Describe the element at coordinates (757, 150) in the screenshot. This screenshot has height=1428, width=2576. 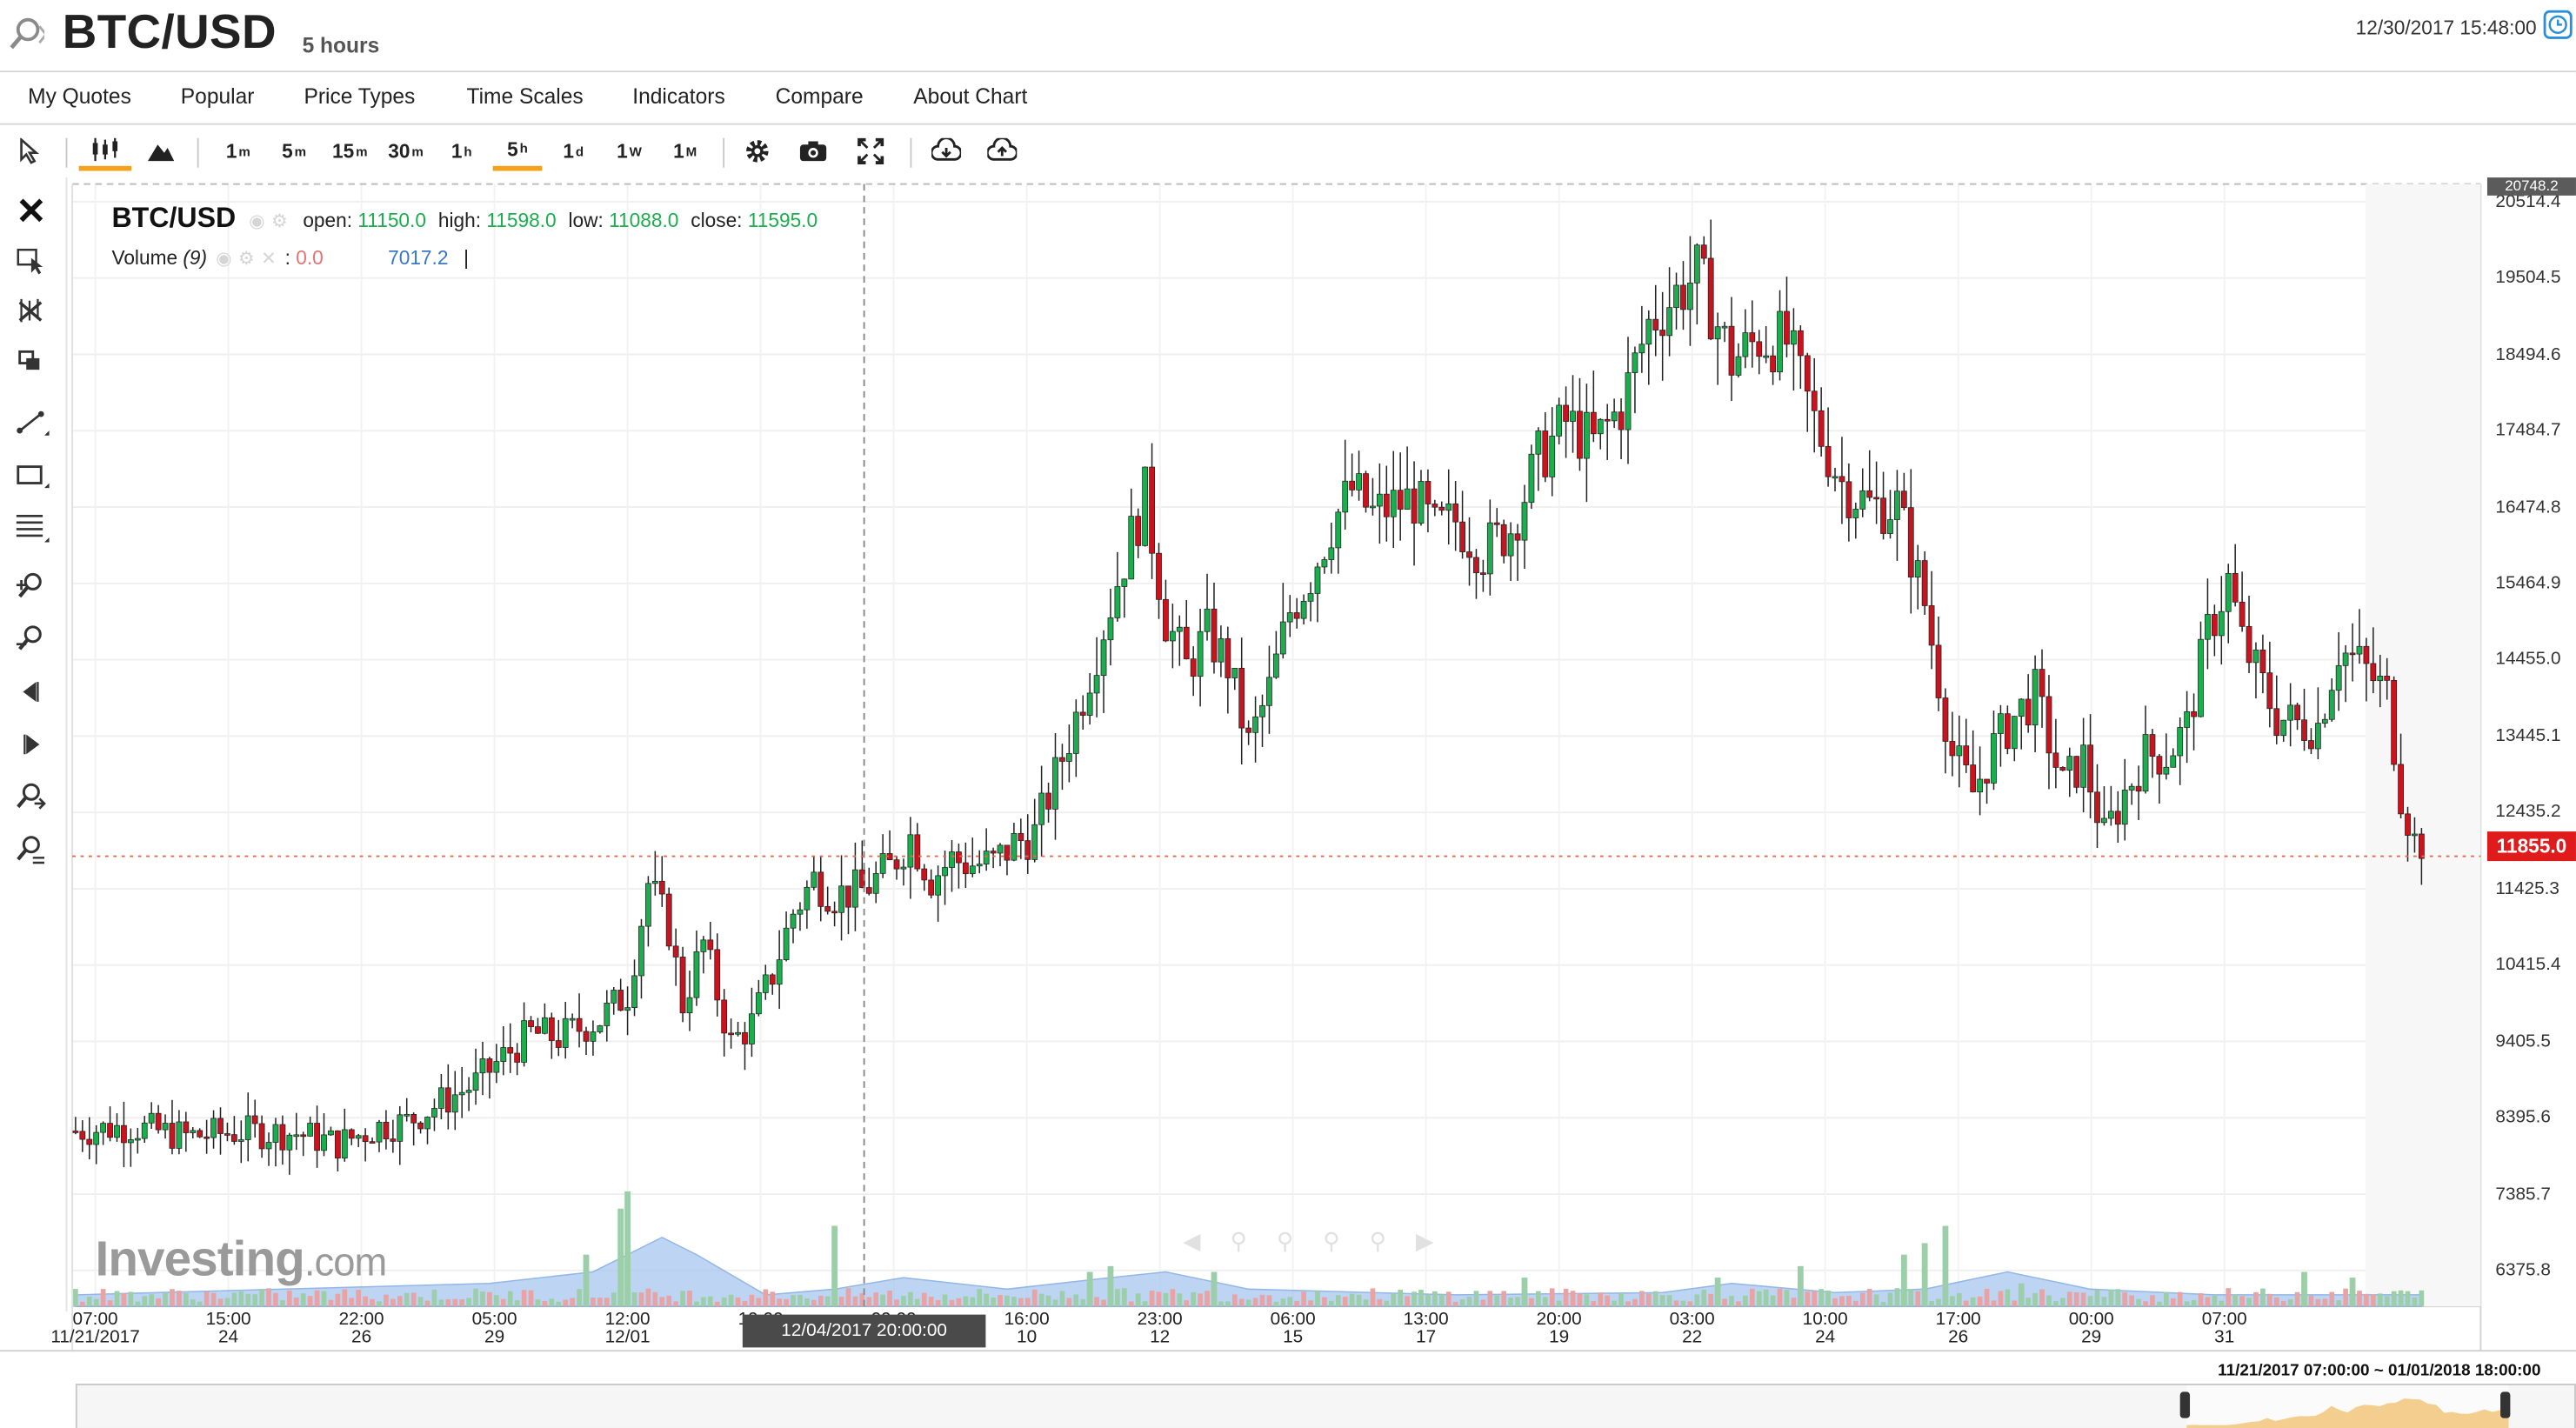
I see `settings-button` at that location.